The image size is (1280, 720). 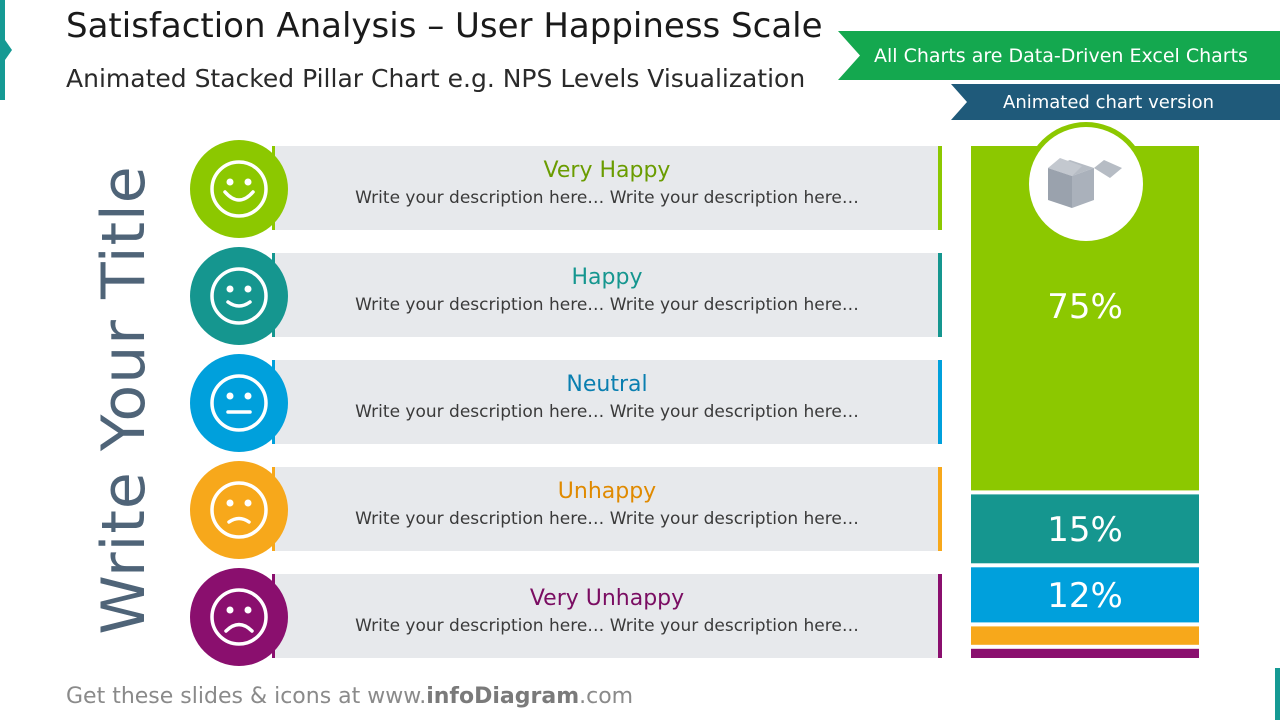 What do you see at coordinates (8, 50) in the screenshot?
I see `left-accent-notch` at bounding box center [8, 50].